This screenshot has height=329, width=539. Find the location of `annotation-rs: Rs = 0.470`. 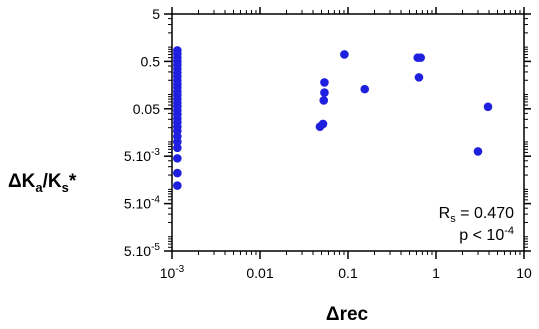

annotation-rs: Rs = 0.470 is located at coordinates (476, 215).